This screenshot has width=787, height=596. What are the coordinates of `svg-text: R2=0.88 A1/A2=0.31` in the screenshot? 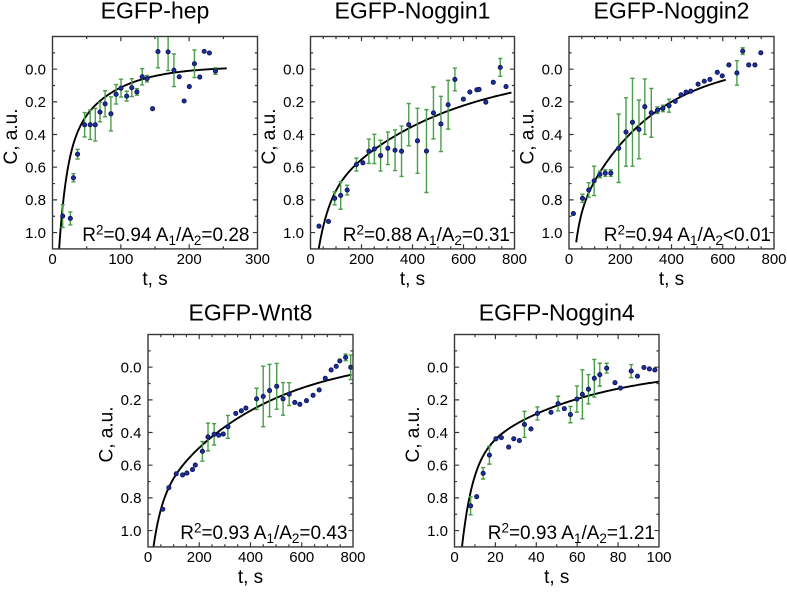 It's located at (426, 236).